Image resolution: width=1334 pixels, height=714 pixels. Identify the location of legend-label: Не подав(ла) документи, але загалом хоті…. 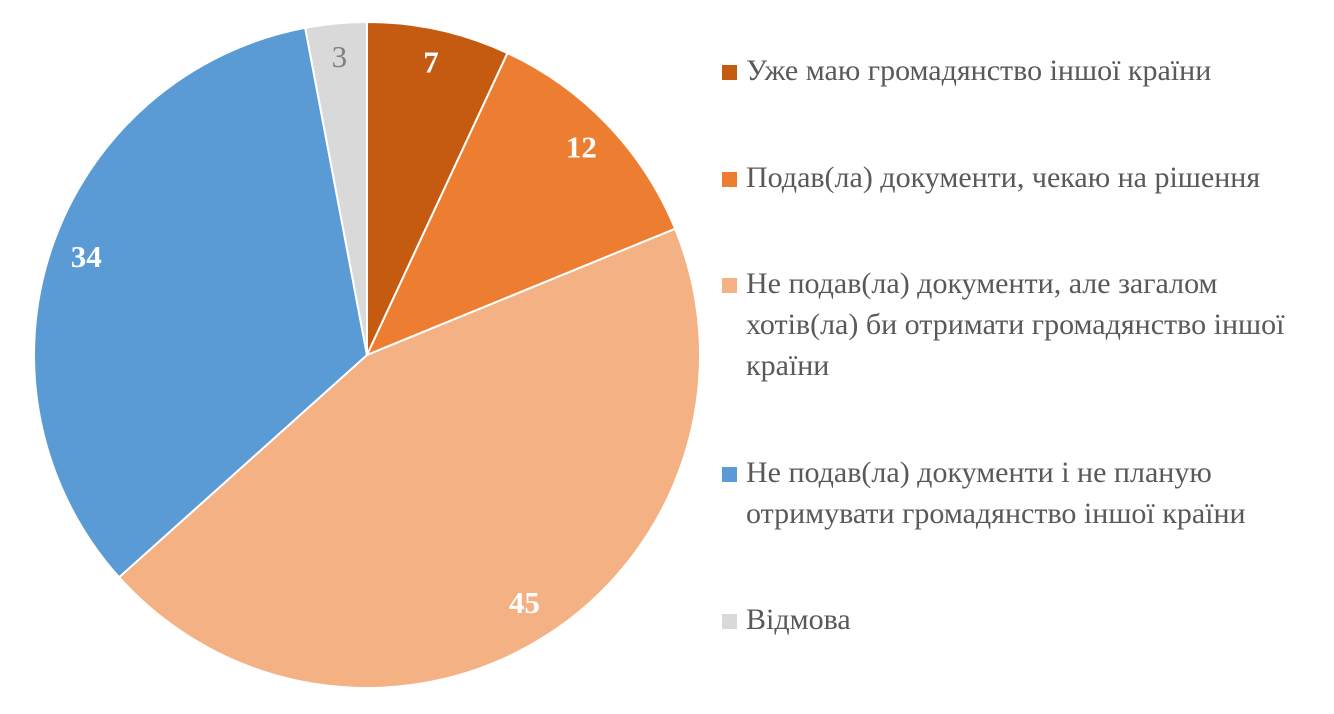
(1015, 324).